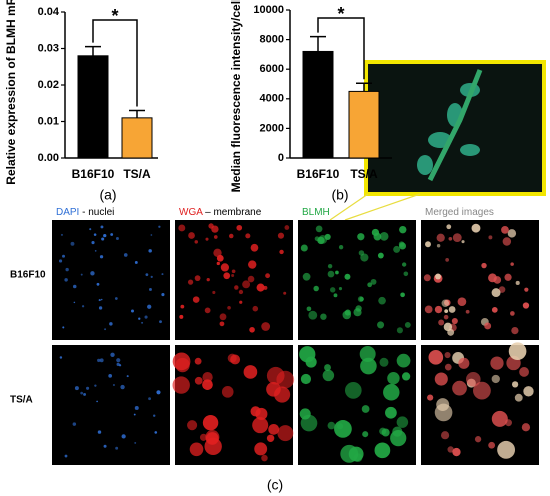  I want to click on error-bar, so click(137, 113).